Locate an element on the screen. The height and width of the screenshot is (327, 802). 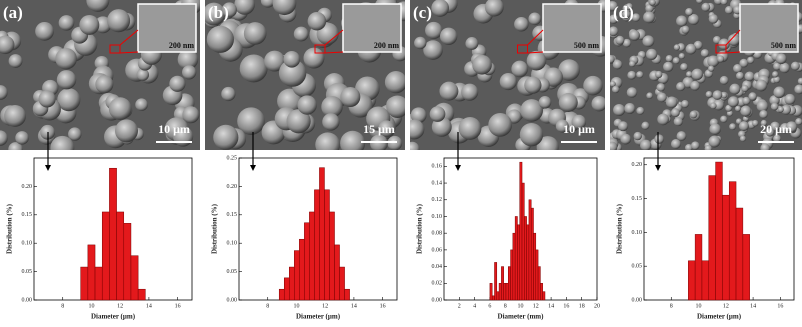
inset is located at coordinates (769, 28).